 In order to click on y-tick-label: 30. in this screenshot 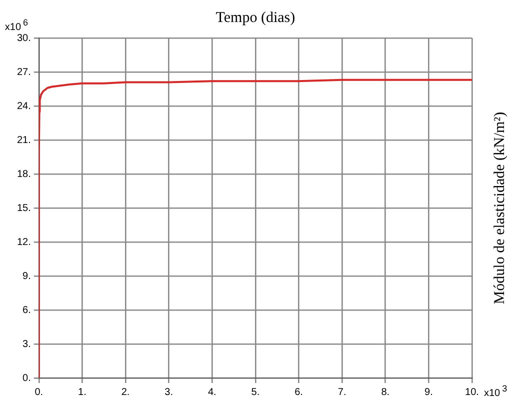, I will do `click(23, 38)`.